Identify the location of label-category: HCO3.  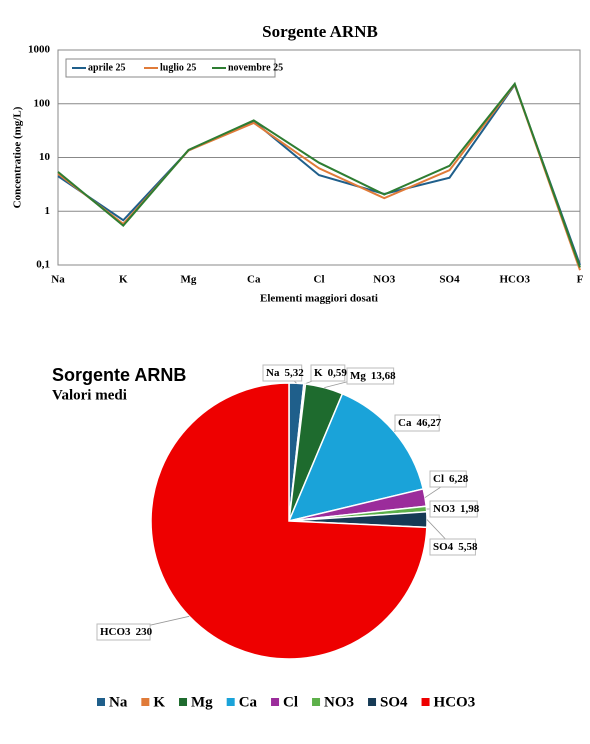
(115, 632).